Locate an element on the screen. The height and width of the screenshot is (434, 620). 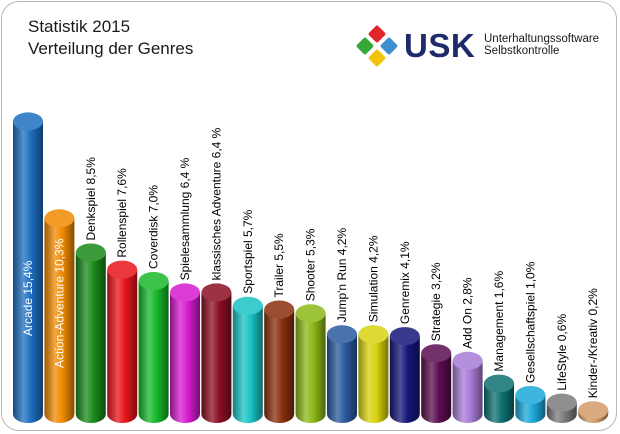
bar-3: Rollenspiel 7,6% is located at coordinates (122, 295).